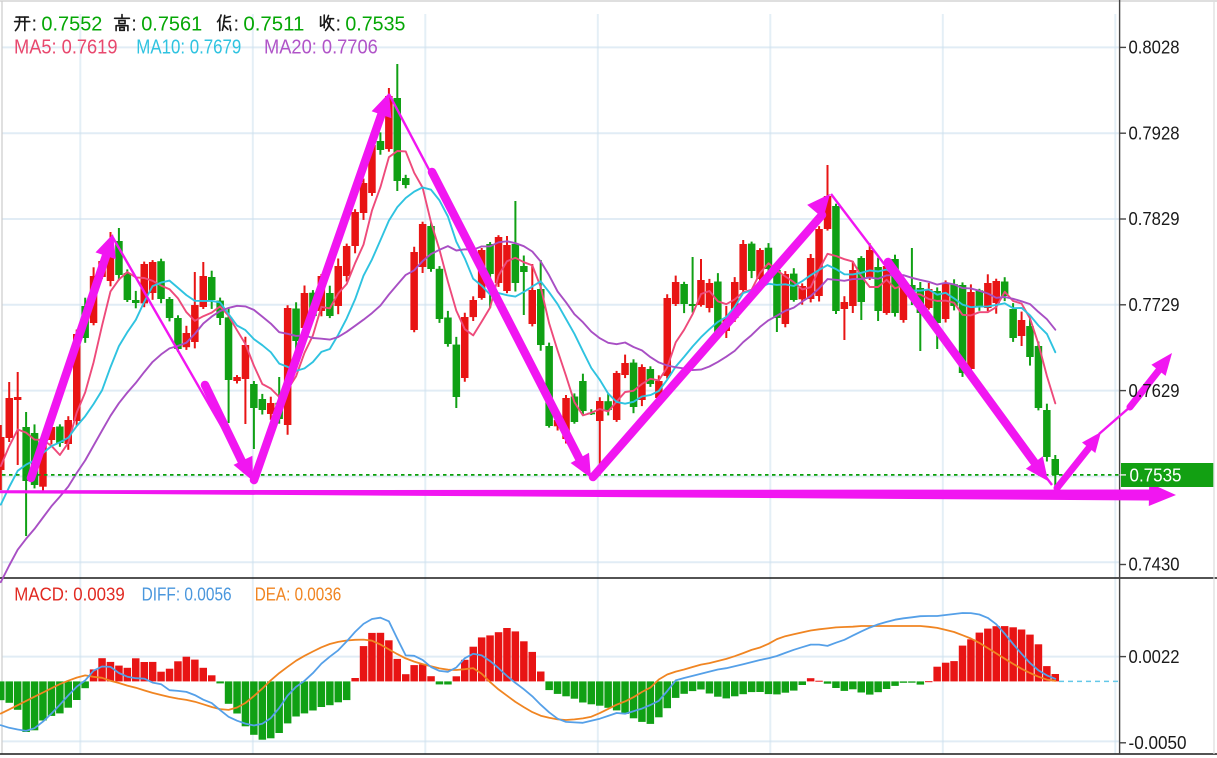 The image size is (1217, 758). Describe the element at coordinates (1158, 743) in the screenshot. I see `svg-text: -0.0050` at that location.